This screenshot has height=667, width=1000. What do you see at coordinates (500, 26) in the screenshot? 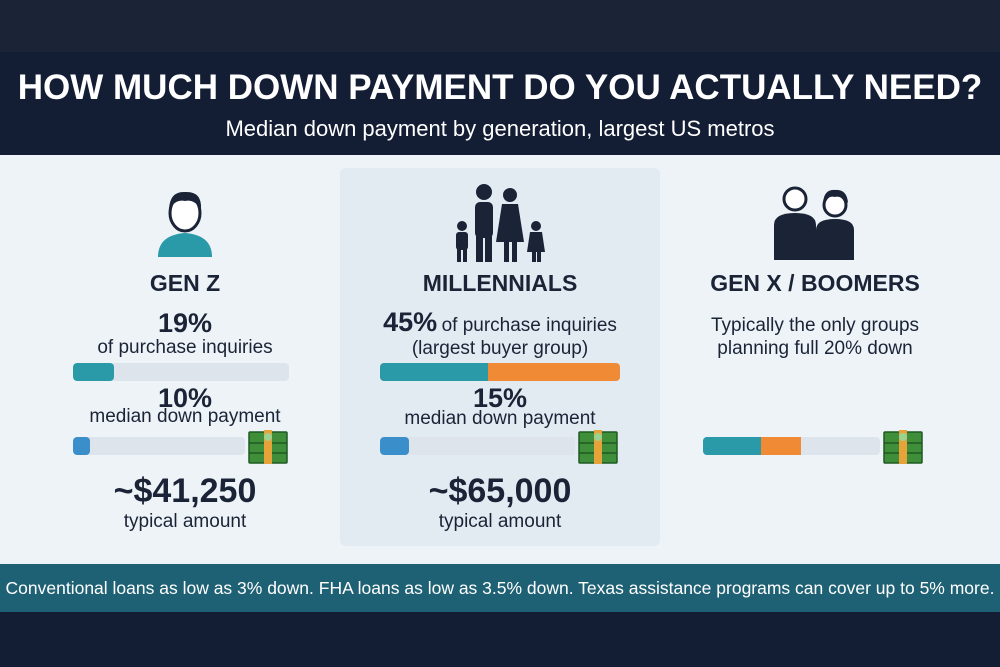
I see `top-band` at bounding box center [500, 26].